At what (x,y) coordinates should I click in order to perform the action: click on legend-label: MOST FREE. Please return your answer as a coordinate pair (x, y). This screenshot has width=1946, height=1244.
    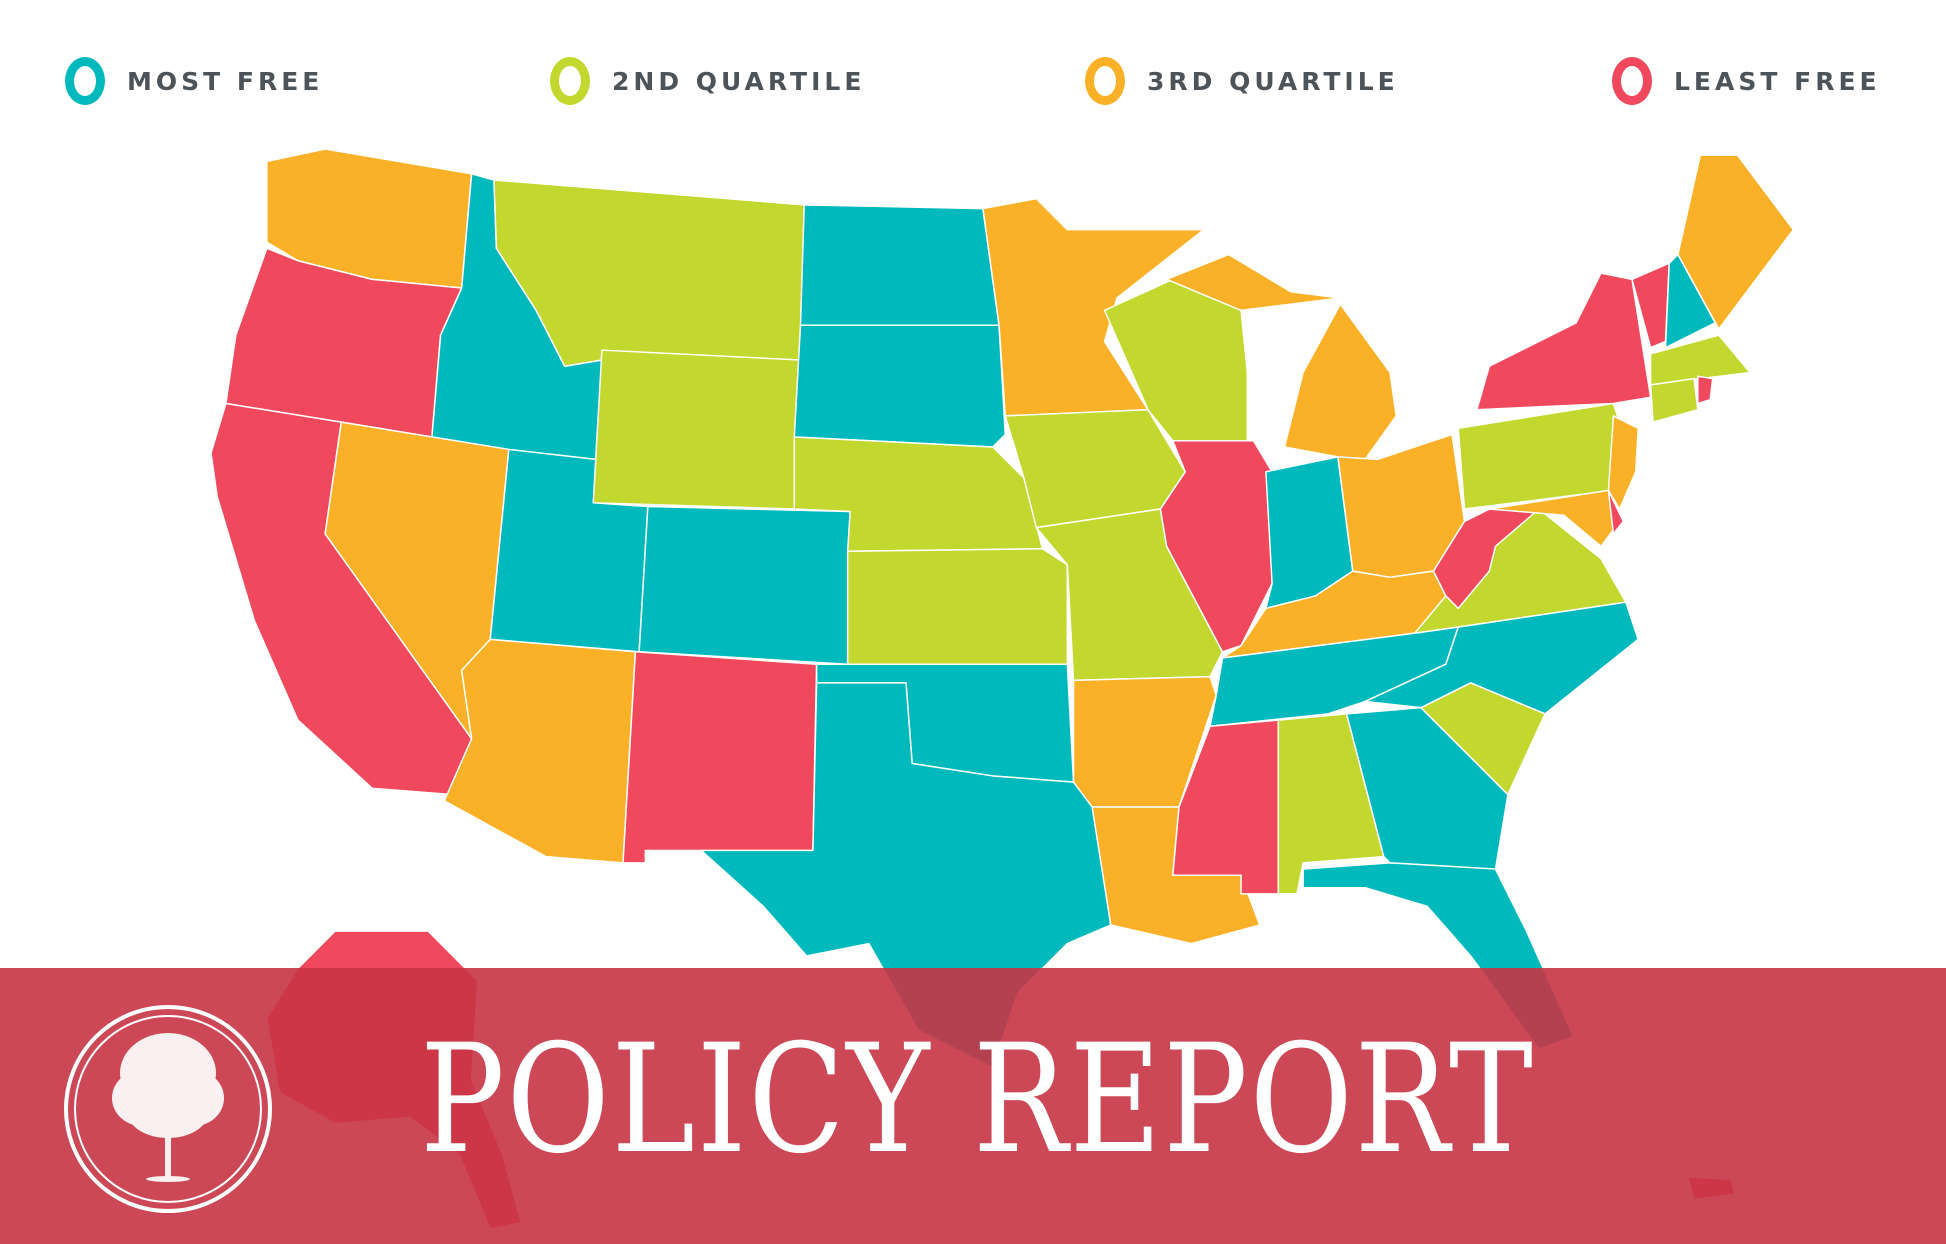
    Looking at the image, I should click on (225, 81).